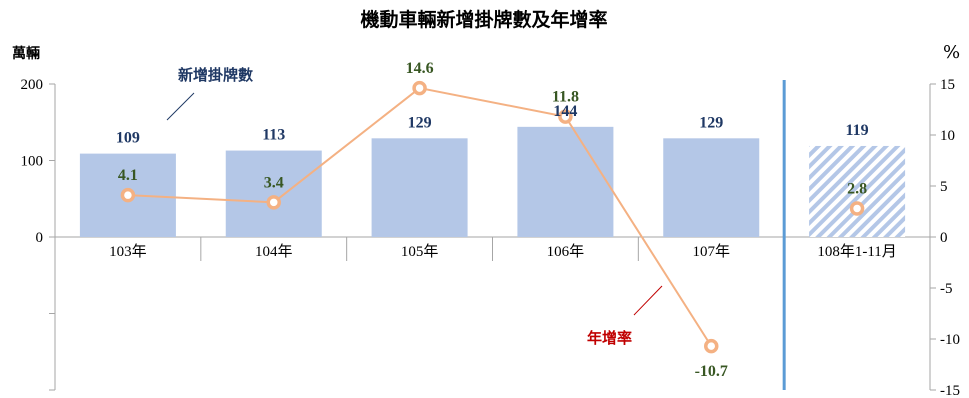 Image resolution: width=969 pixels, height=398 pixels. I want to click on bar-series-annotation: 新增掛牌數, so click(209, 93).